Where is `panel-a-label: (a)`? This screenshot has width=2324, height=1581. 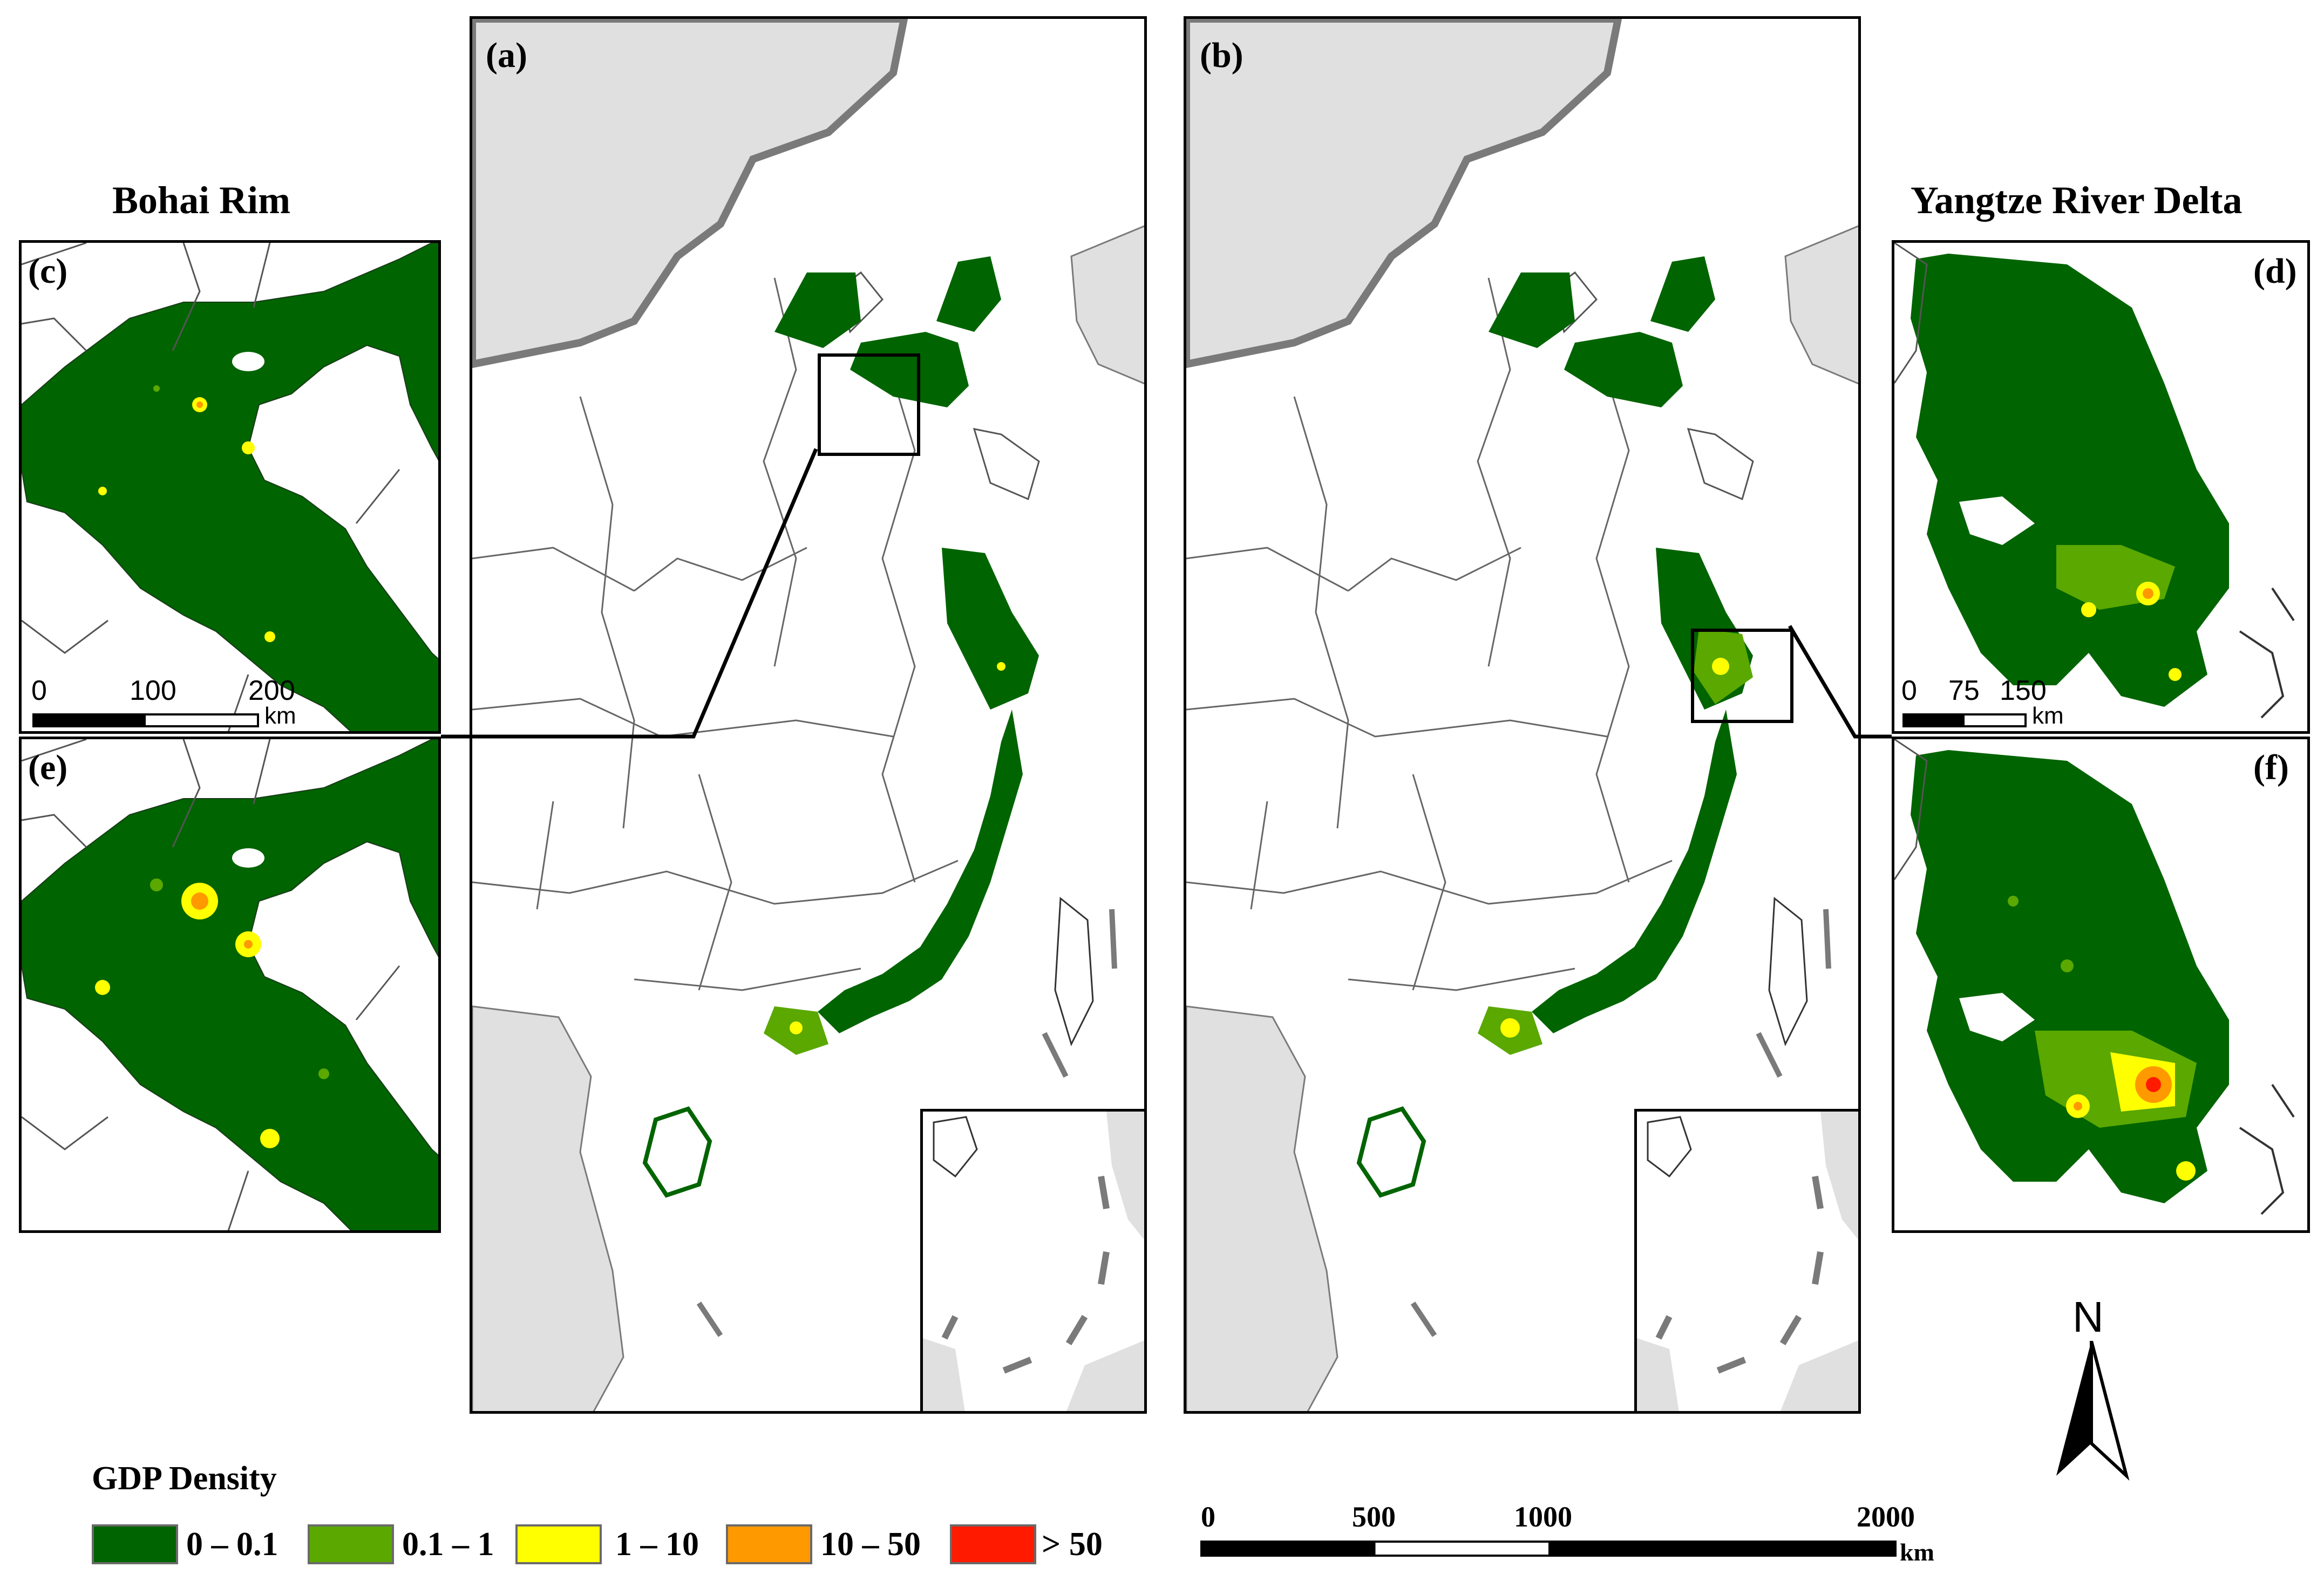 panel-a-label: (a) is located at coordinates (506, 55).